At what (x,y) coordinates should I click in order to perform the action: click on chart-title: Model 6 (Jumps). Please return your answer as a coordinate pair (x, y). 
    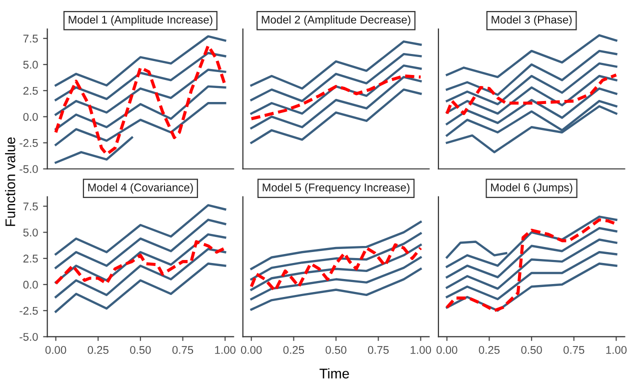
    Looking at the image, I should click on (531, 188).